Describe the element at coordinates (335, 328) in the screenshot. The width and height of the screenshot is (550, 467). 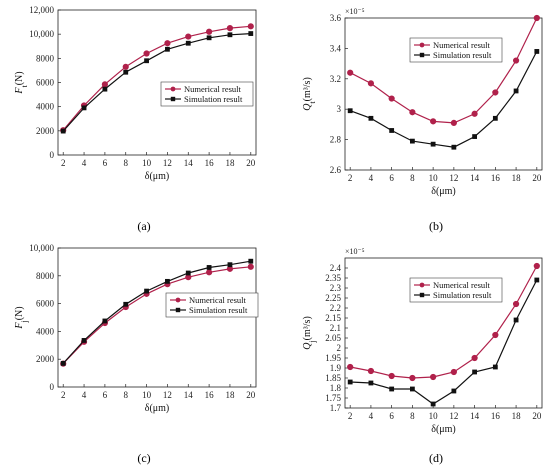
I see `y-tick-label: 2.1` at that location.